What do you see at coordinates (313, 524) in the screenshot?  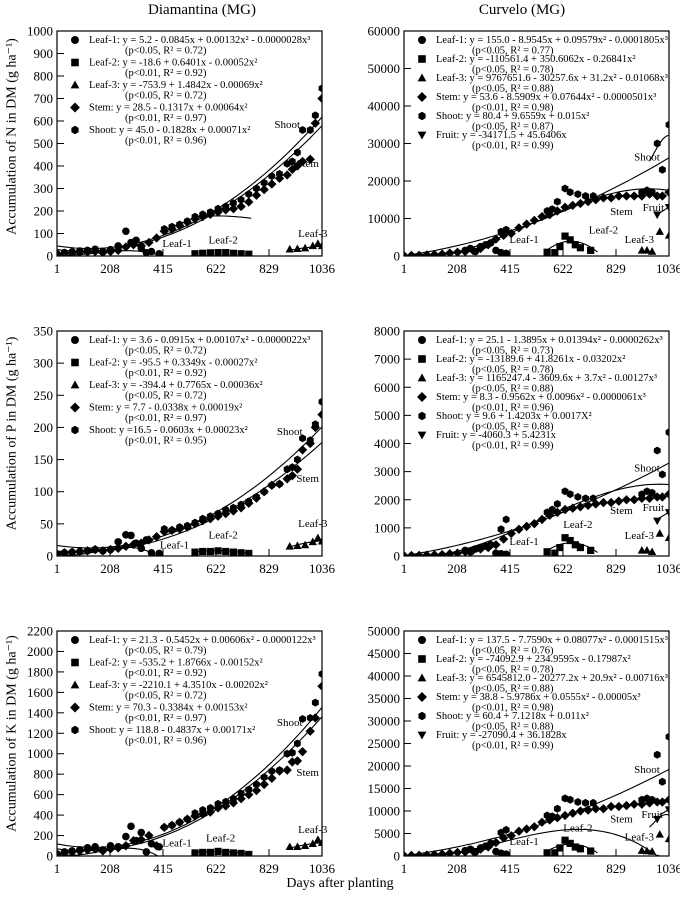 I see `curve-label: Leaf-3` at bounding box center [313, 524].